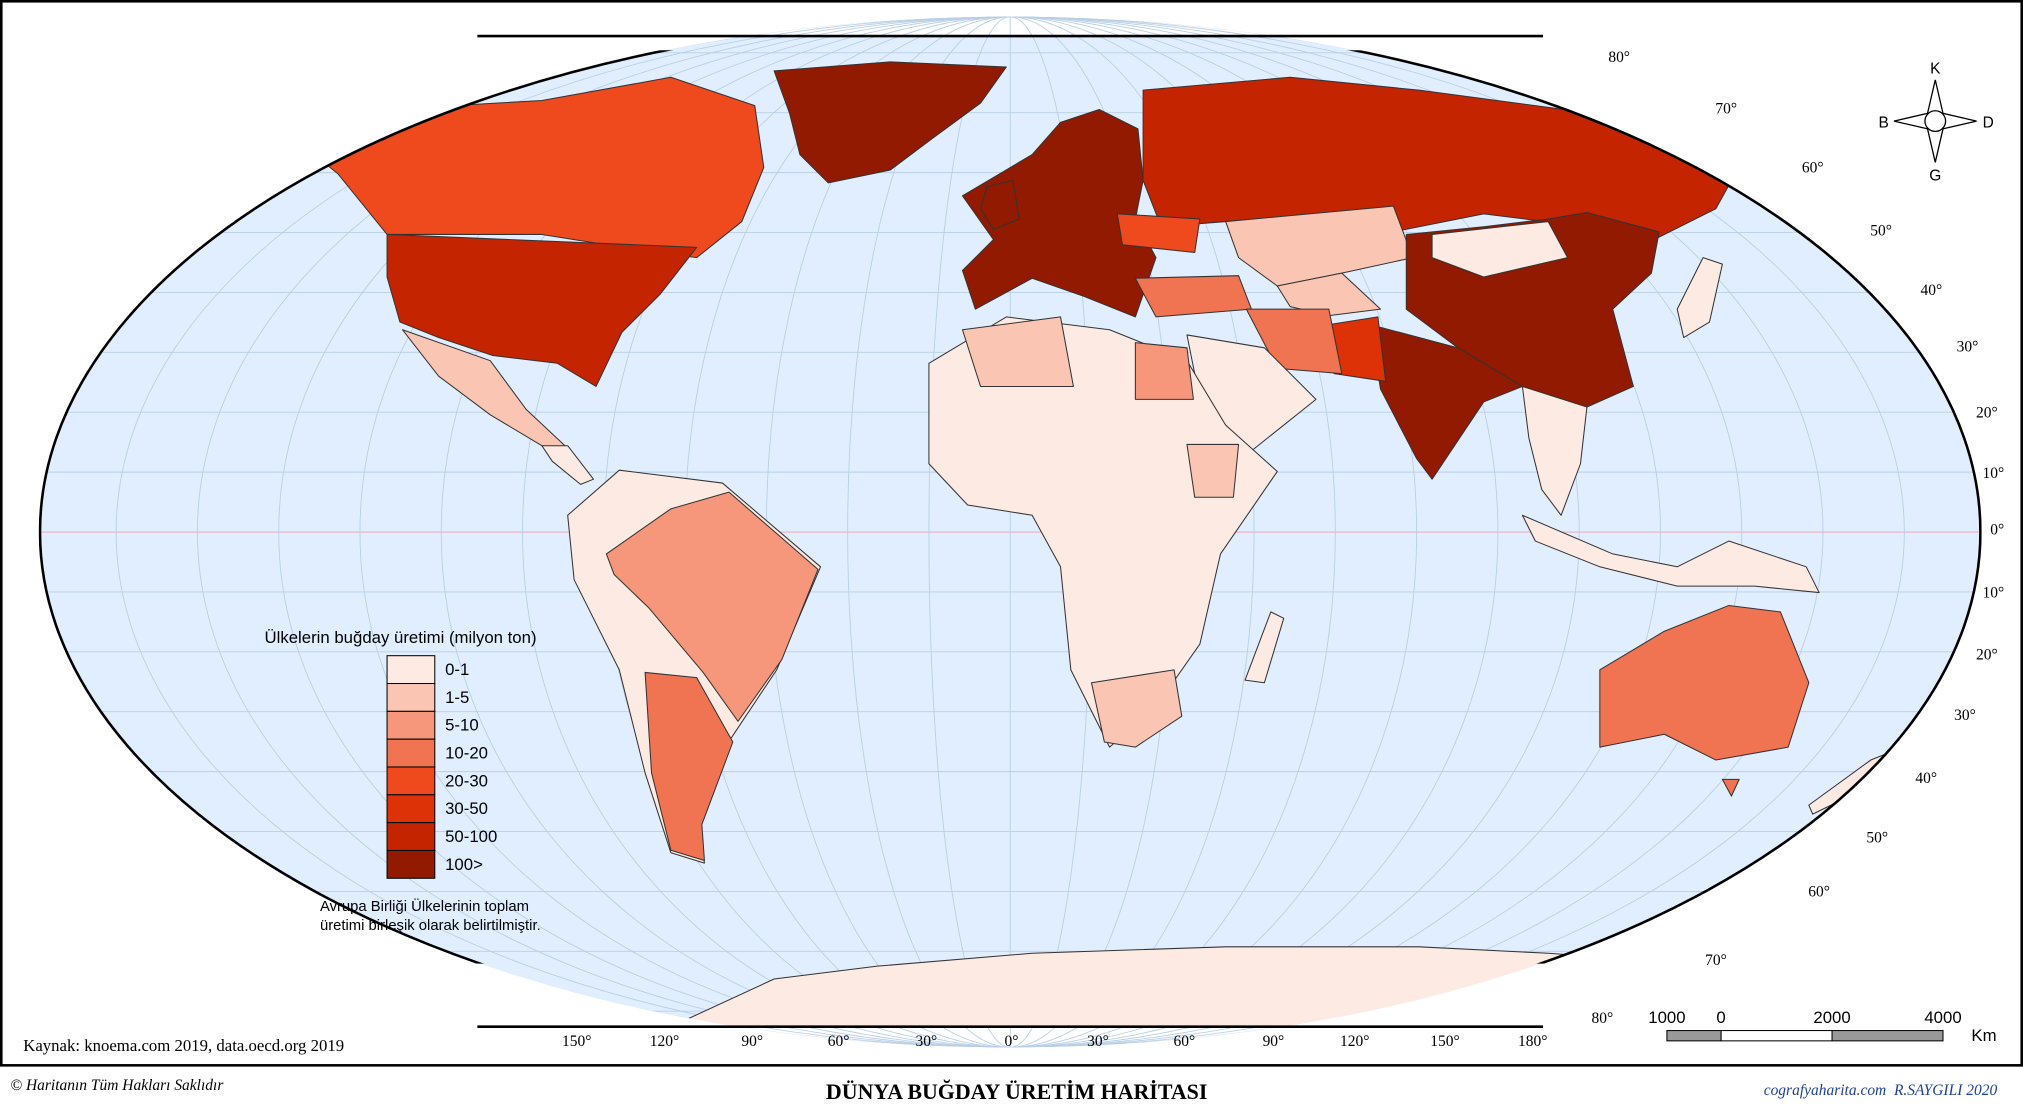 This screenshot has width=2023, height=1113. I want to click on india, so click(1446, 402).